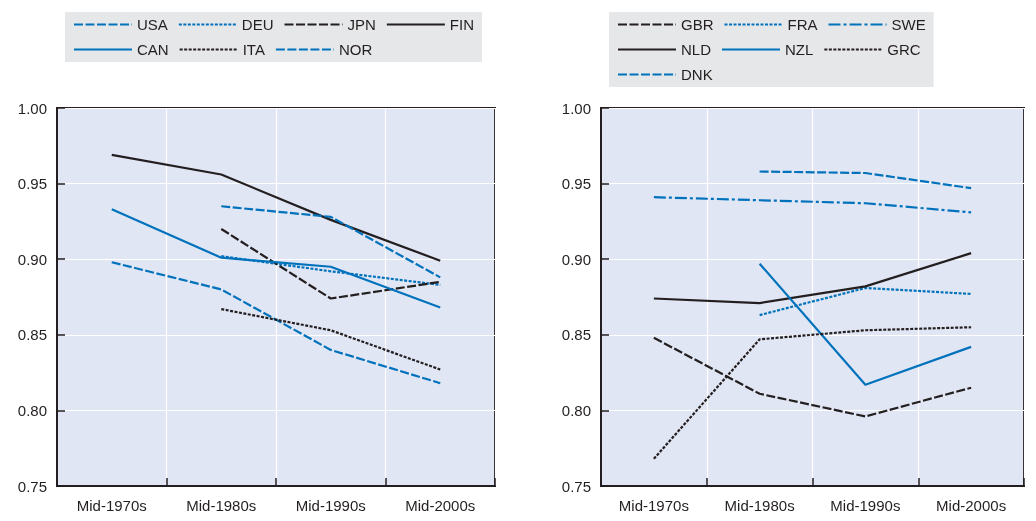  I want to click on legend-label: NZL, so click(799, 49).